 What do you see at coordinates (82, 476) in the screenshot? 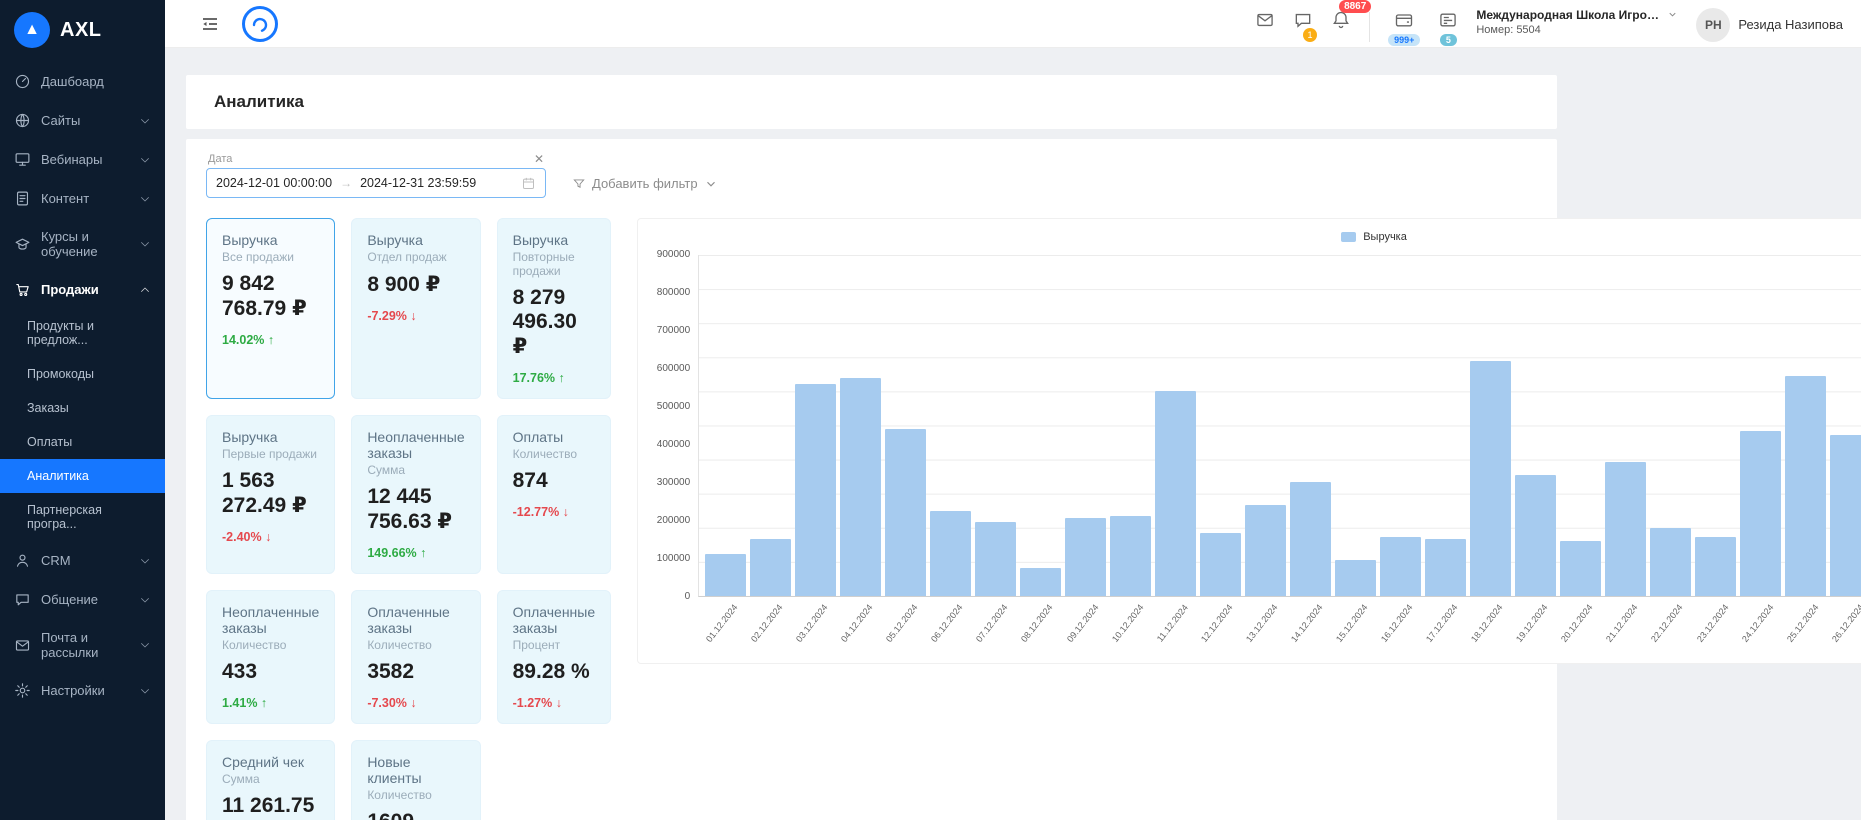
I see `sidebar-item-analytics: Аналитика` at bounding box center [82, 476].